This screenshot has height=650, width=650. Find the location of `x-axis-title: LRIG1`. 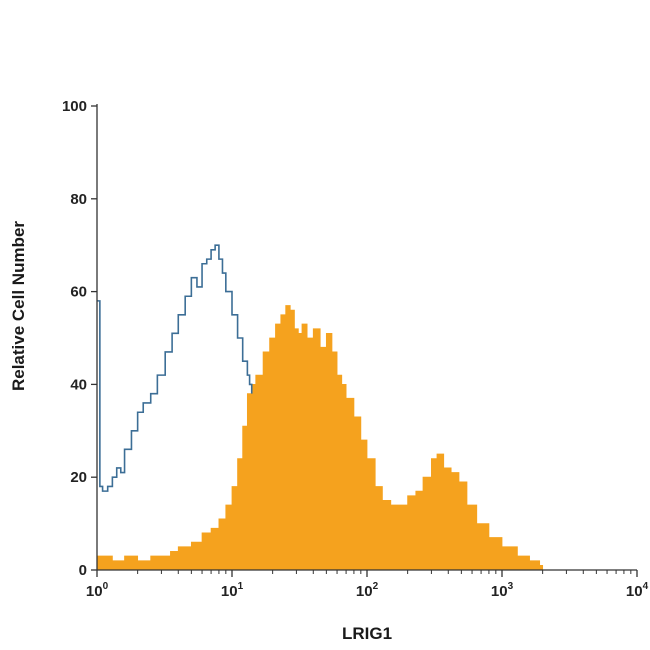

x-axis-title: LRIG1 is located at coordinates (367, 633).